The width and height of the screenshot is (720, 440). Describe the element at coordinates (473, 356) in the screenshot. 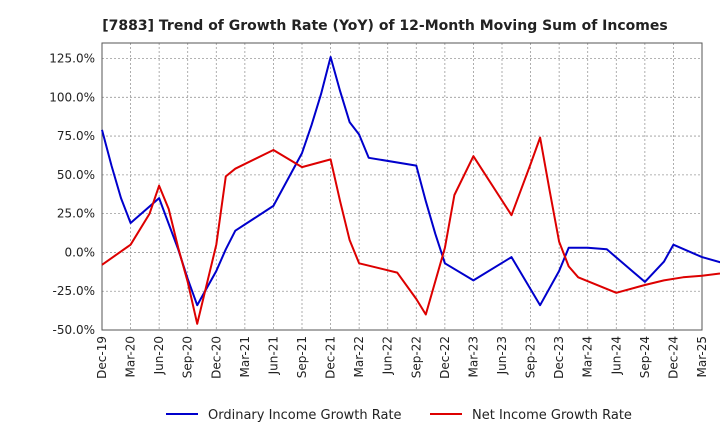

I see `x-tick-label: Mar-23` at that location.